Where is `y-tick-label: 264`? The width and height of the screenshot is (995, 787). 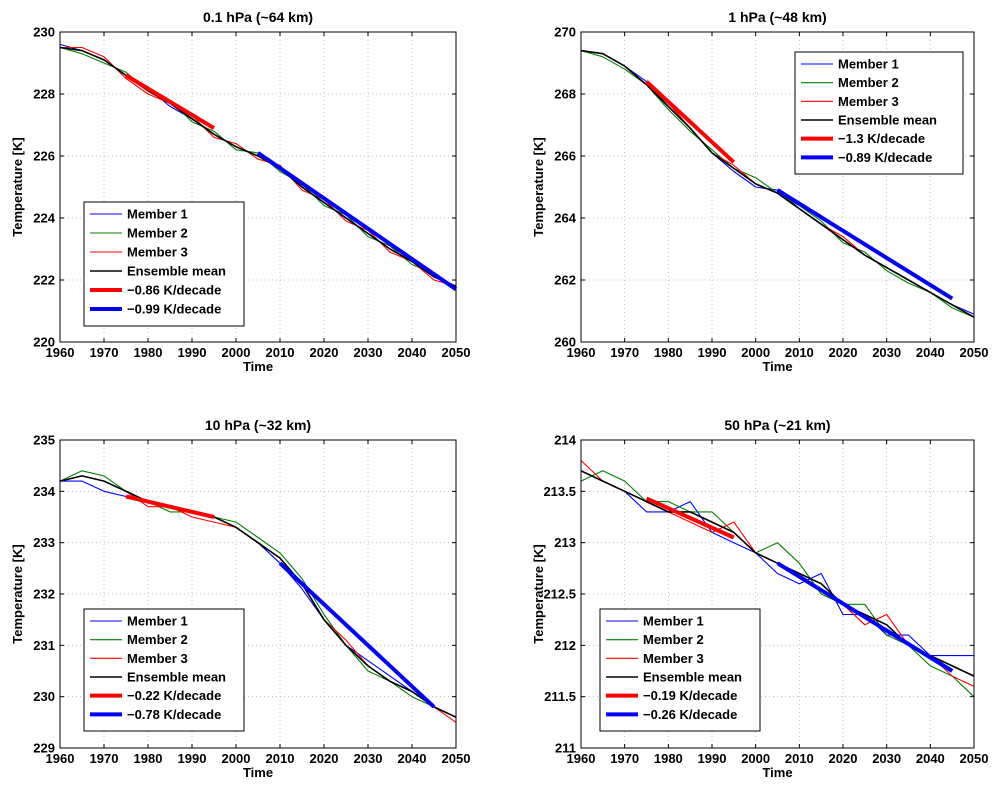
y-tick-label: 264 is located at coordinates (565, 218).